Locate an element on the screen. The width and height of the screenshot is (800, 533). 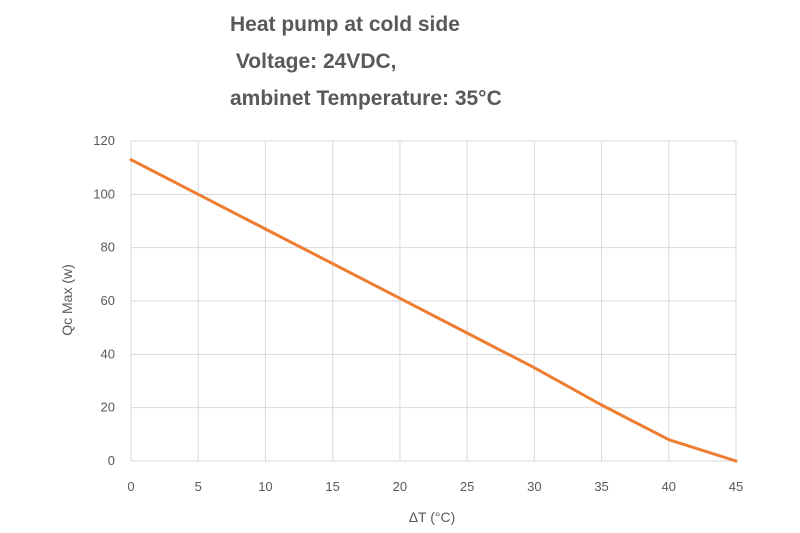
y-tick-label: 80 is located at coordinates (108, 247).